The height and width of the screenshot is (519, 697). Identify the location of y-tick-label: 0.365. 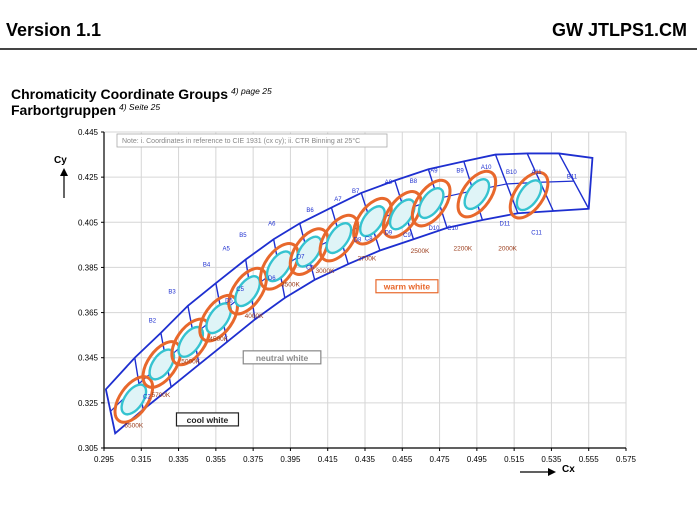
(88, 313).